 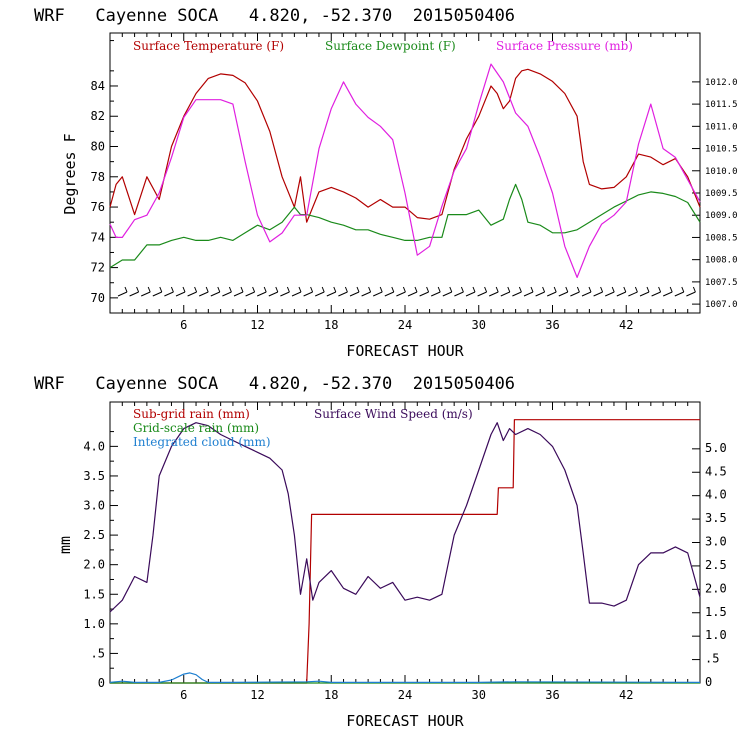 What do you see at coordinates (716, 565) in the screenshot?
I see `y2-tick-label: 2.5` at bounding box center [716, 565].